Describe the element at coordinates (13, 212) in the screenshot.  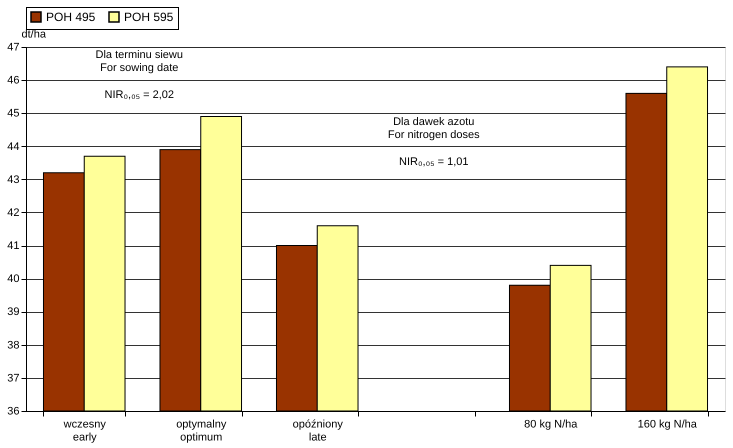
I see `y-tick-label: 42` at that location.